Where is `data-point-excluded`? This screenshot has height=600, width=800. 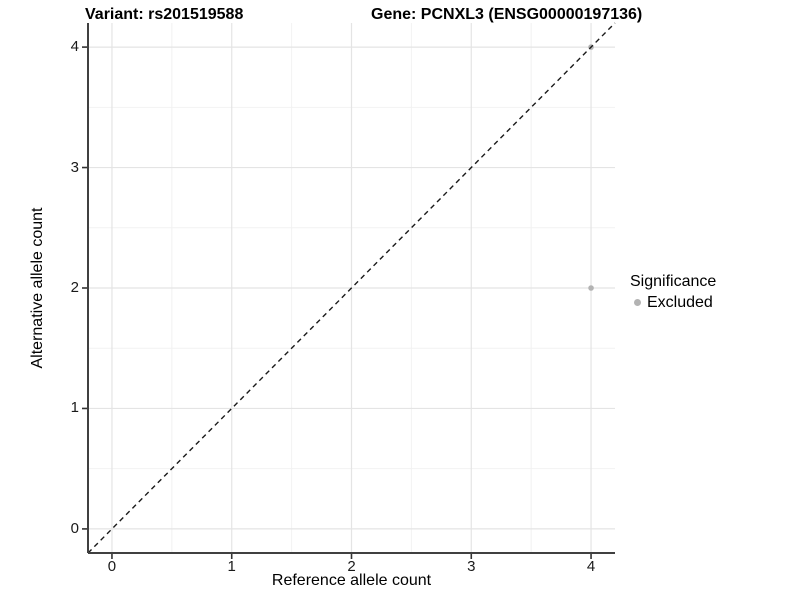
data-point-excluded is located at coordinates (591, 288).